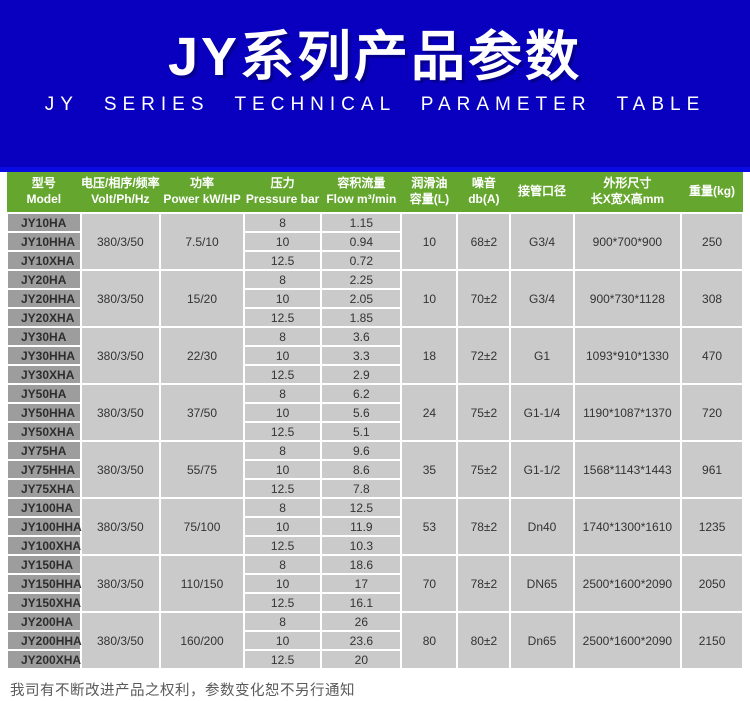  I want to click on flow-cell: 10.3, so click(361, 545).